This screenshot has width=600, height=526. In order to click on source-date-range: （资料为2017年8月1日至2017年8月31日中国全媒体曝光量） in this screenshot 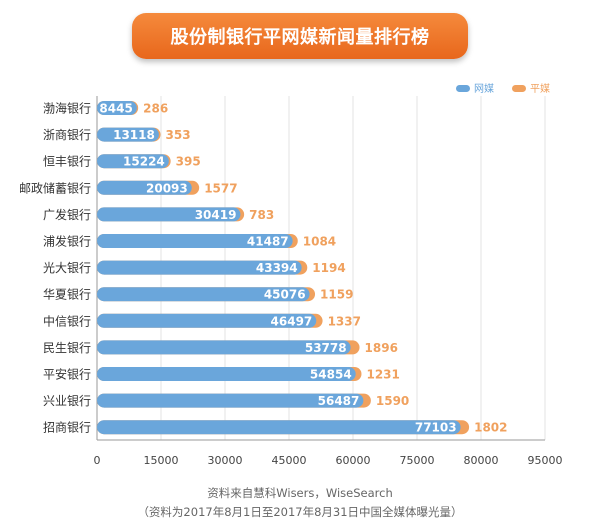, I will do `click(300, 512)`.